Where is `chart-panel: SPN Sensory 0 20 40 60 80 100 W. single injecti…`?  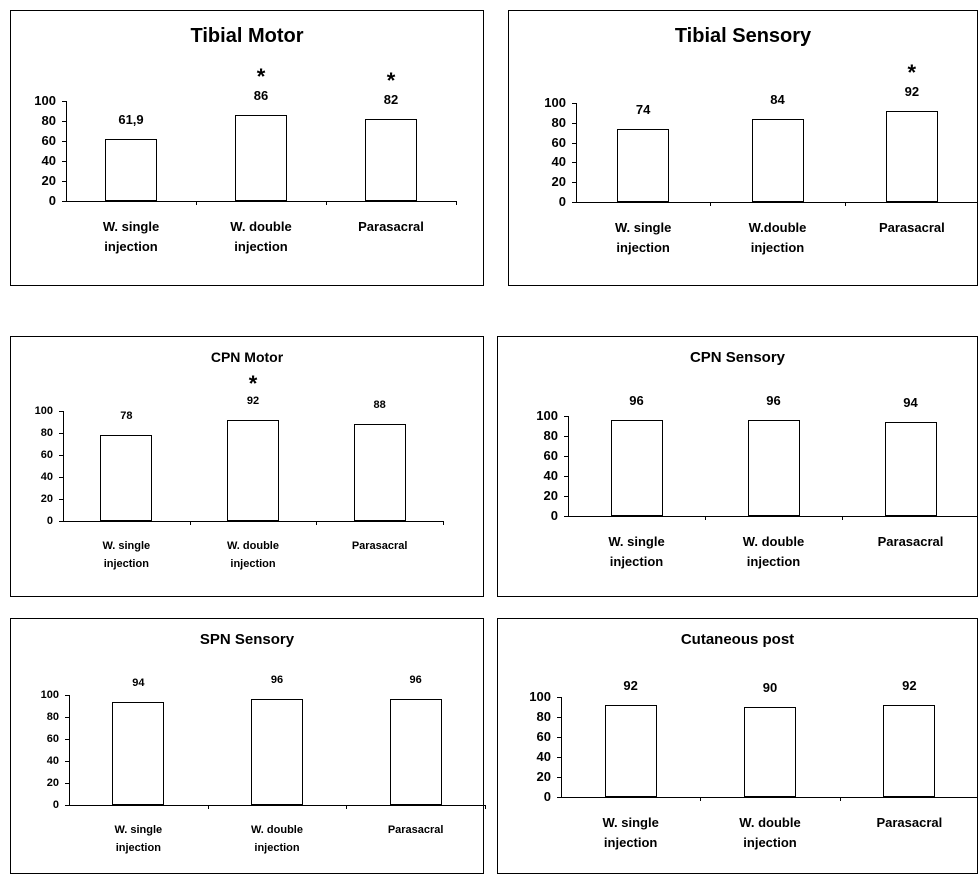 chart-panel: SPN Sensory 0 20 40 60 80 100 W. single injecti… is located at coordinates (248, 746).